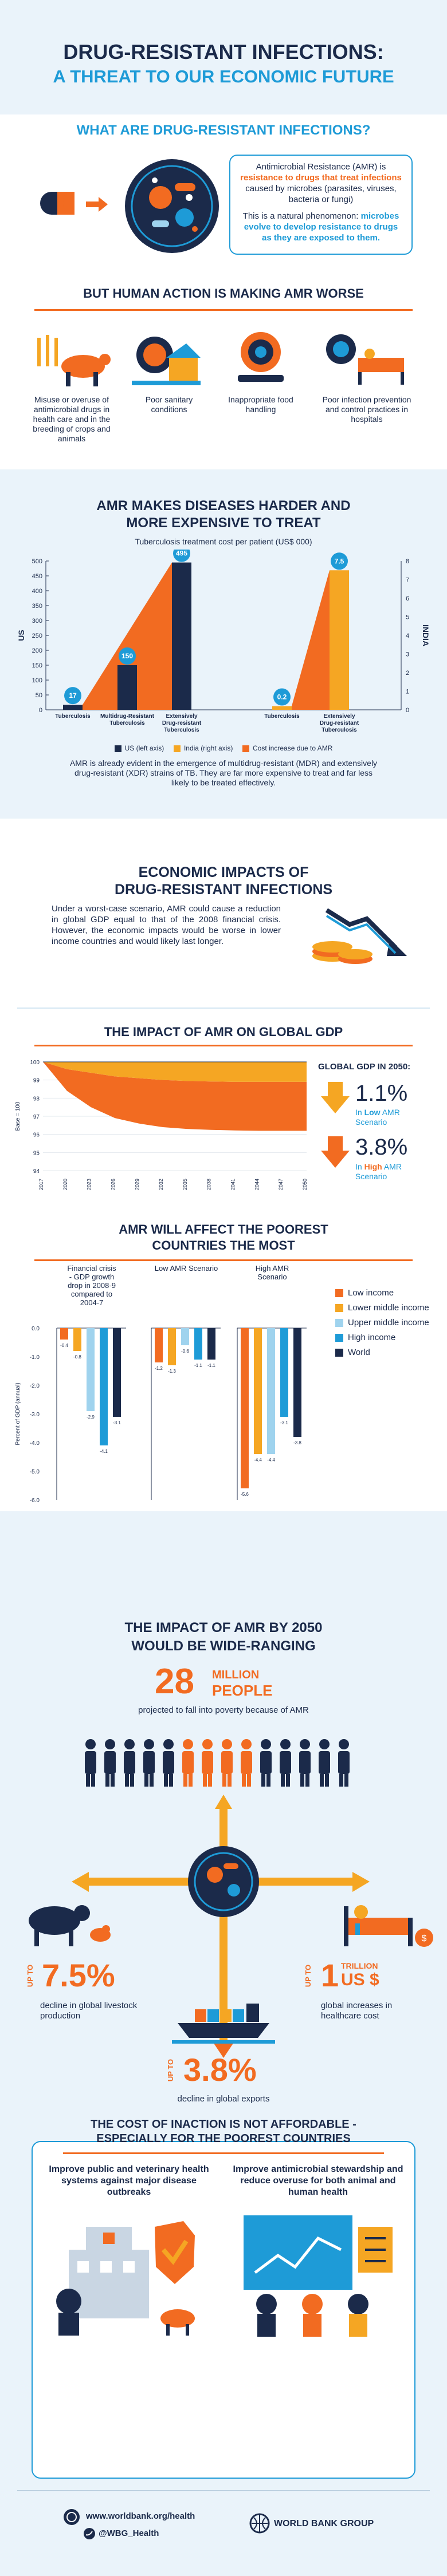 The image size is (447, 2576). Describe the element at coordinates (220, 2070) in the screenshot. I see `exports-value: 3.8%` at that location.